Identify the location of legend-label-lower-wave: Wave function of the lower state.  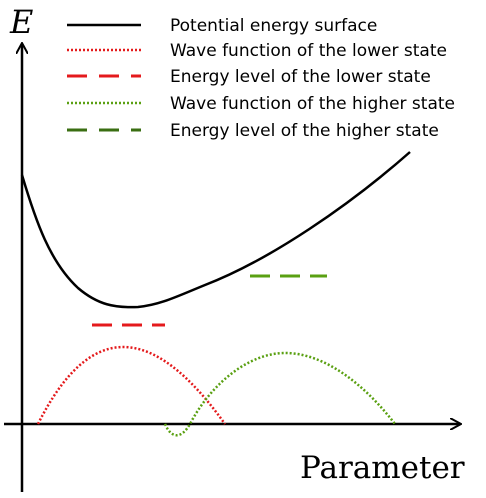
(308, 51).